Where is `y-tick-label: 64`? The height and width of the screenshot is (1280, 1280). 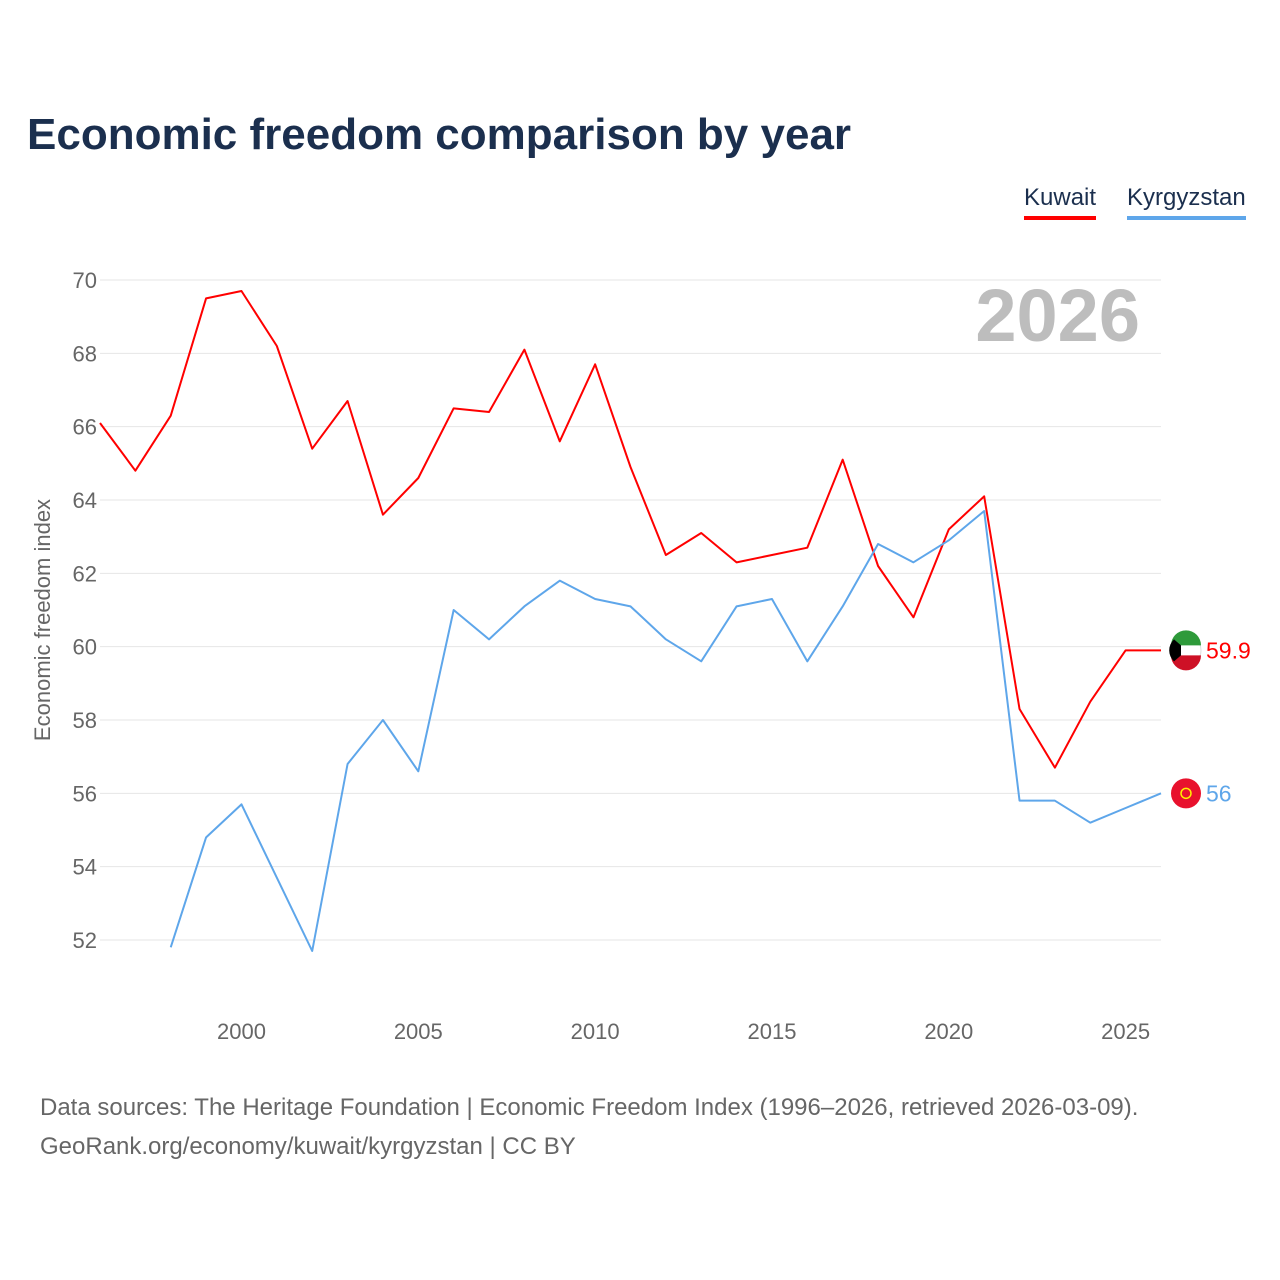 y-tick-label: 64 is located at coordinates (85, 500).